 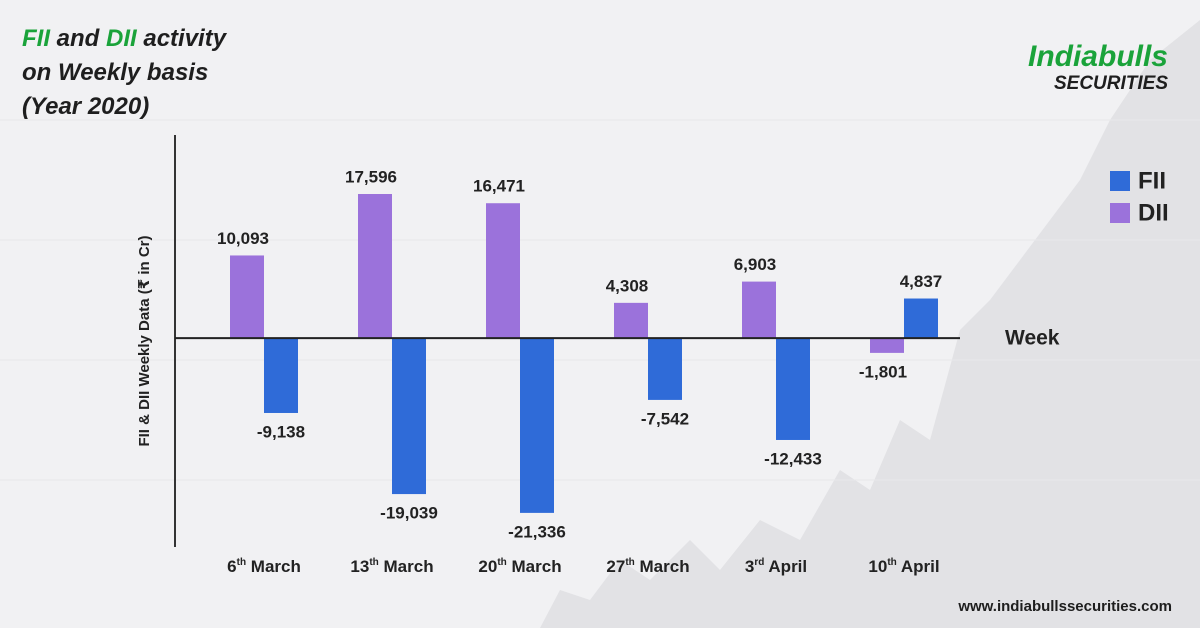 What do you see at coordinates (921, 281) in the screenshot?
I see `value-label: 4,837` at bounding box center [921, 281].